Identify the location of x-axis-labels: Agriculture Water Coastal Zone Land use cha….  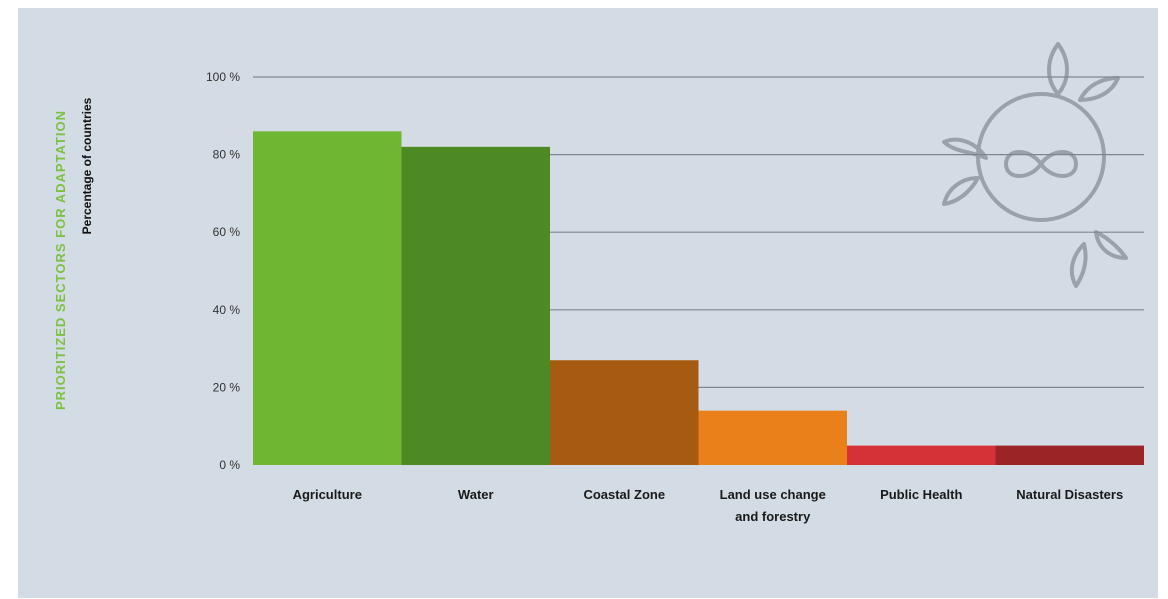
(708, 505).